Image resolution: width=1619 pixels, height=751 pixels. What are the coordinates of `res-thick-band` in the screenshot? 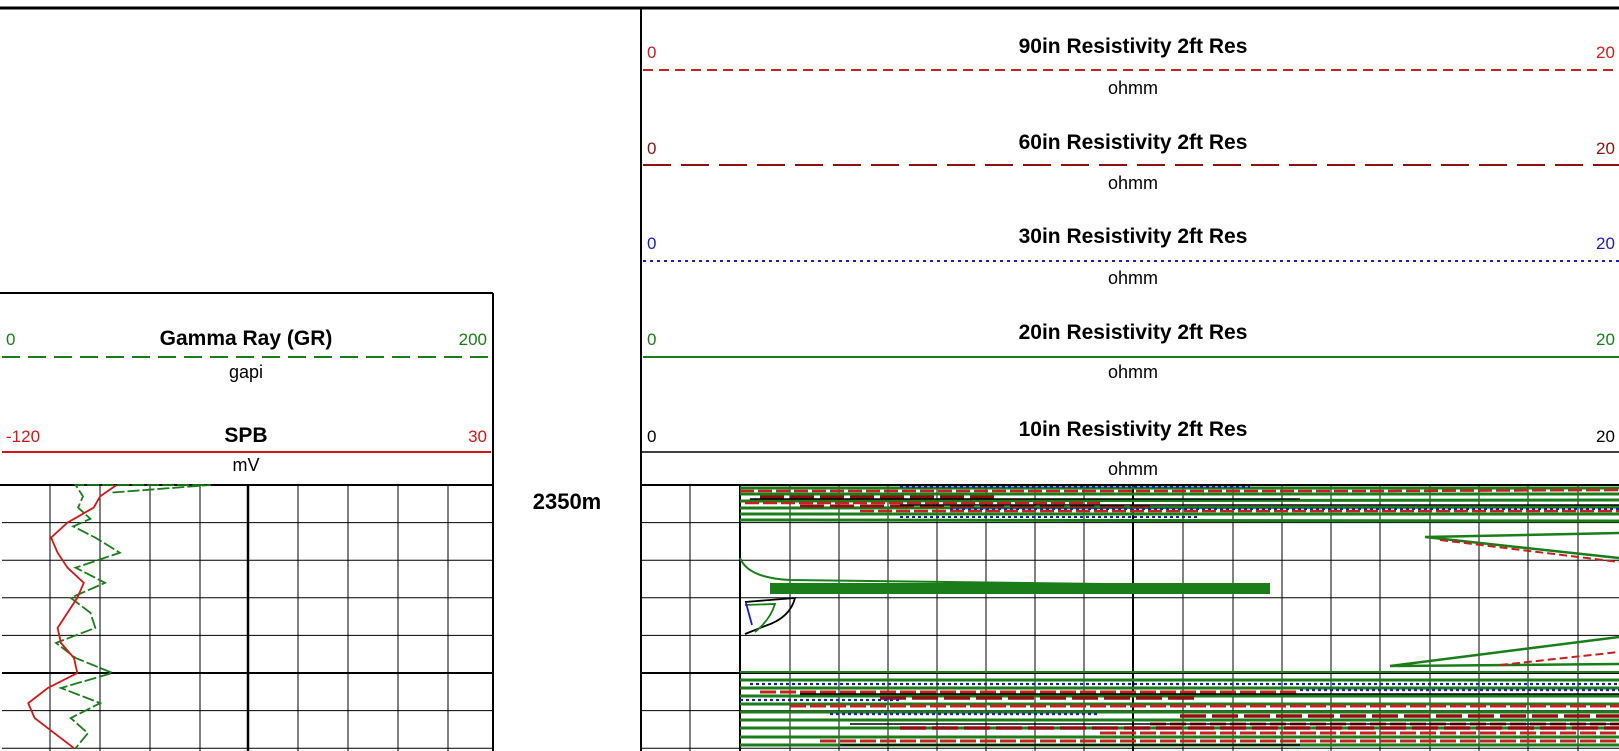 It's located at (1020, 588).